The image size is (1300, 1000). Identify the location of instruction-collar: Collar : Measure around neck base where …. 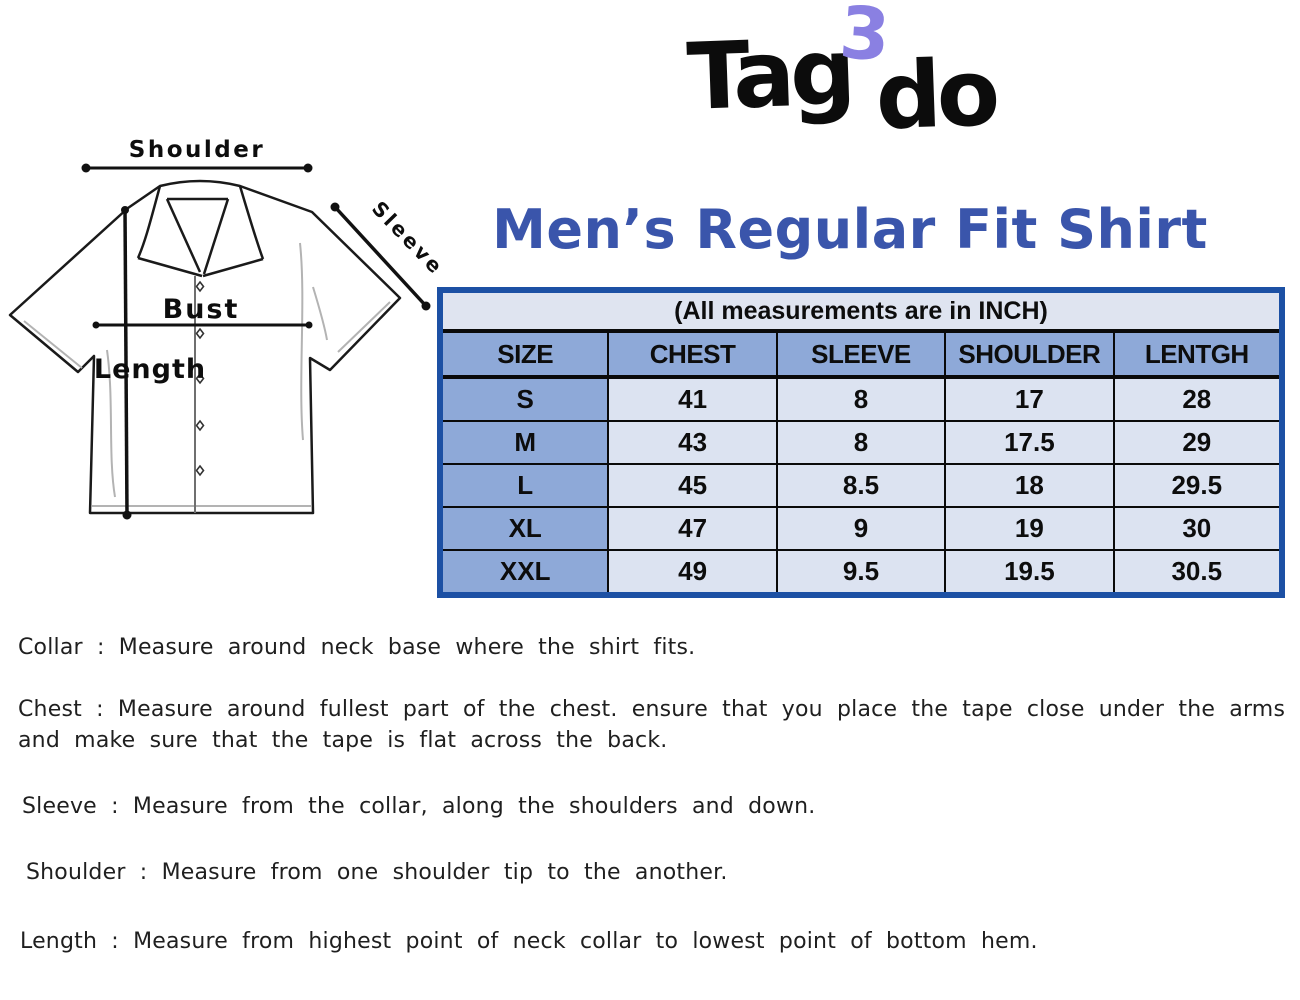
(357, 647).